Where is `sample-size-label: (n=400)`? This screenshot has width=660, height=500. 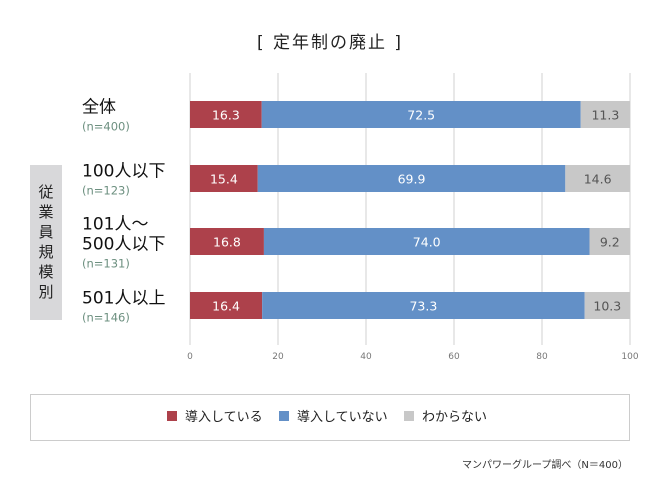 sample-size-label: (n=400) is located at coordinates (106, 127).